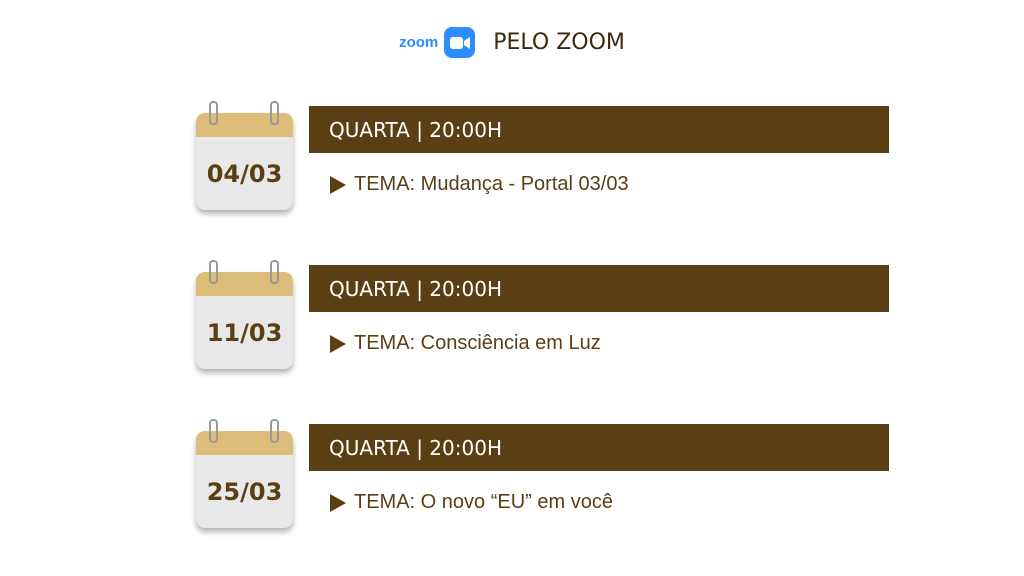  I want to click on video-camera-icon, so click(460, 42).